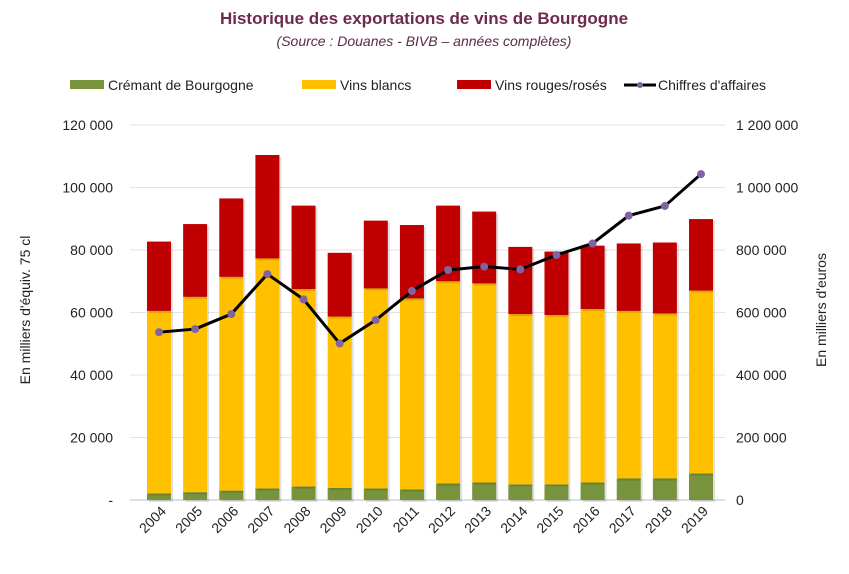  I want to click on revenue-point-2006, so click(231, 314).